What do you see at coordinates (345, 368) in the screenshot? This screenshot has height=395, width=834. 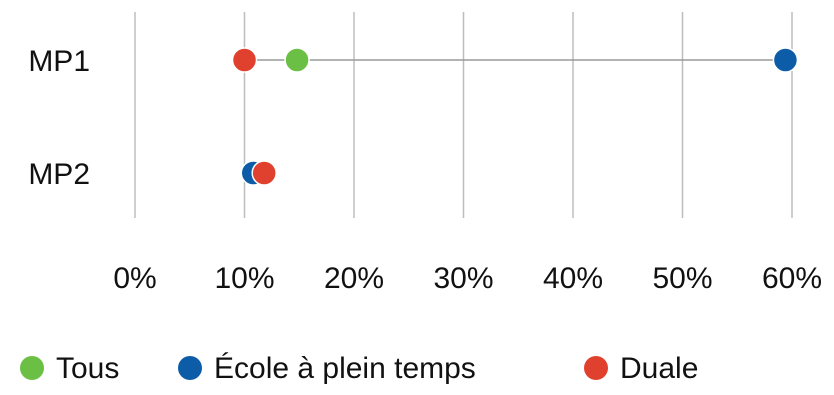 I see `legend-label-1: École à plein temps` at bounding box center [345, 368].